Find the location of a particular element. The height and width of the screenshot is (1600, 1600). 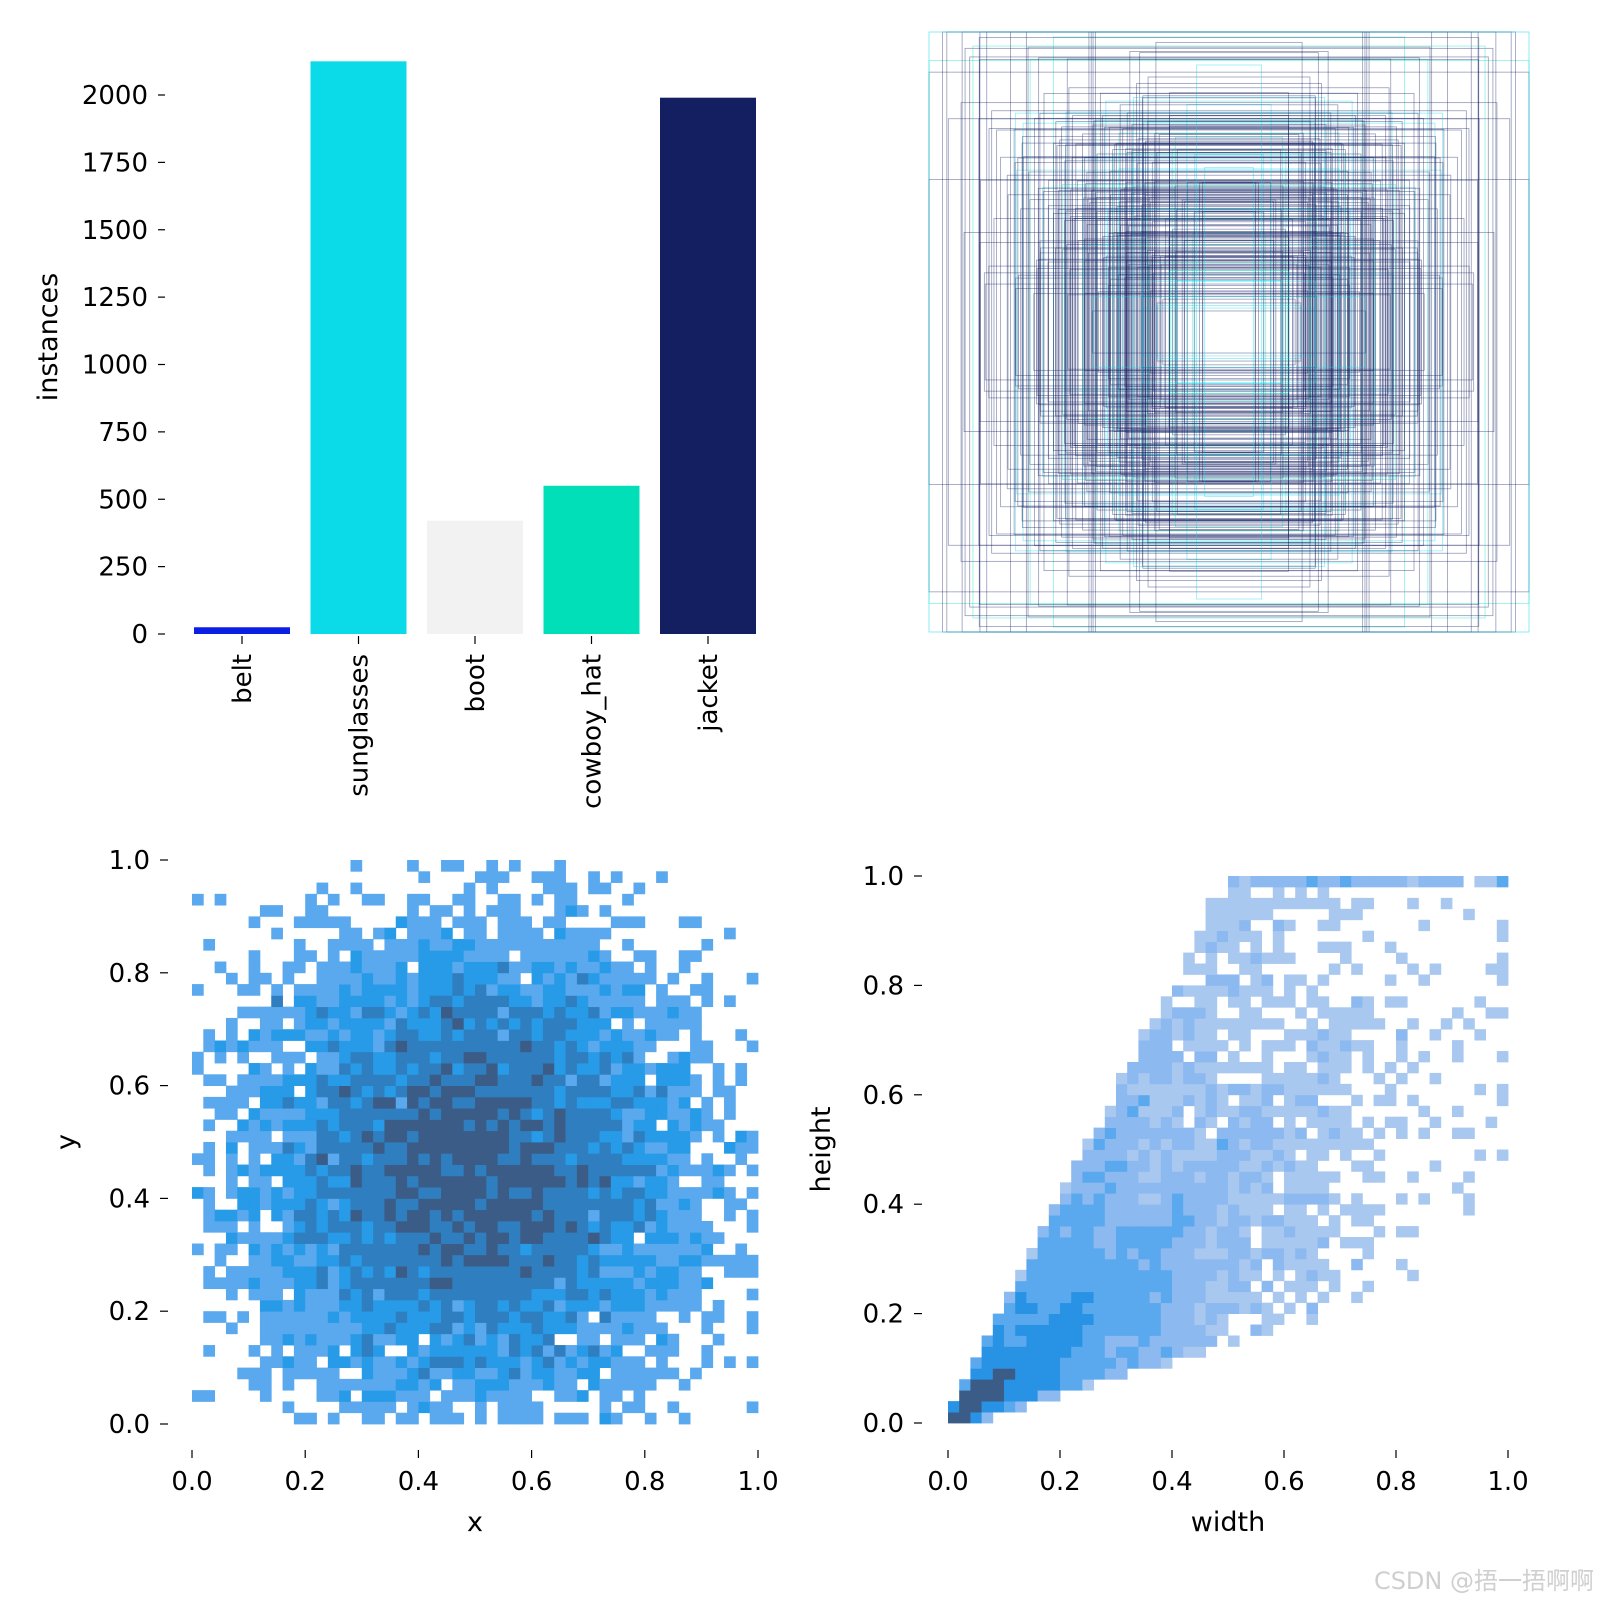

box-outline is located at coordinates (1229, 332).